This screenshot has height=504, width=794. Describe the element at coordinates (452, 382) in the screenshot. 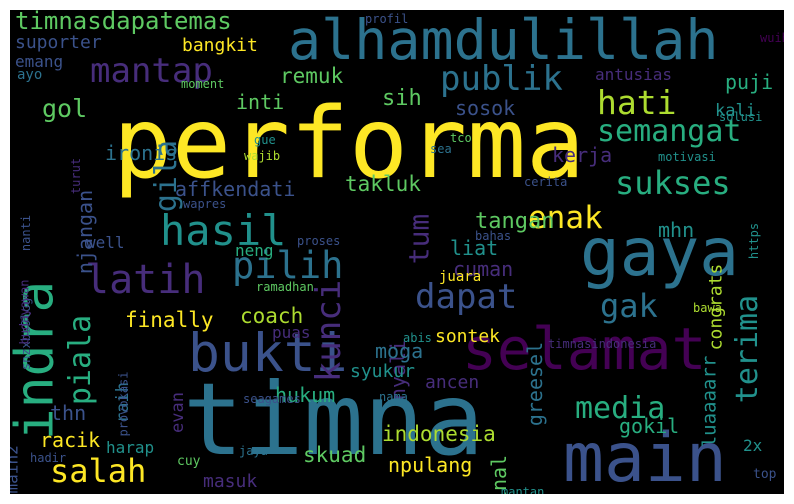

I see `word-ancen: ancen` at that location.